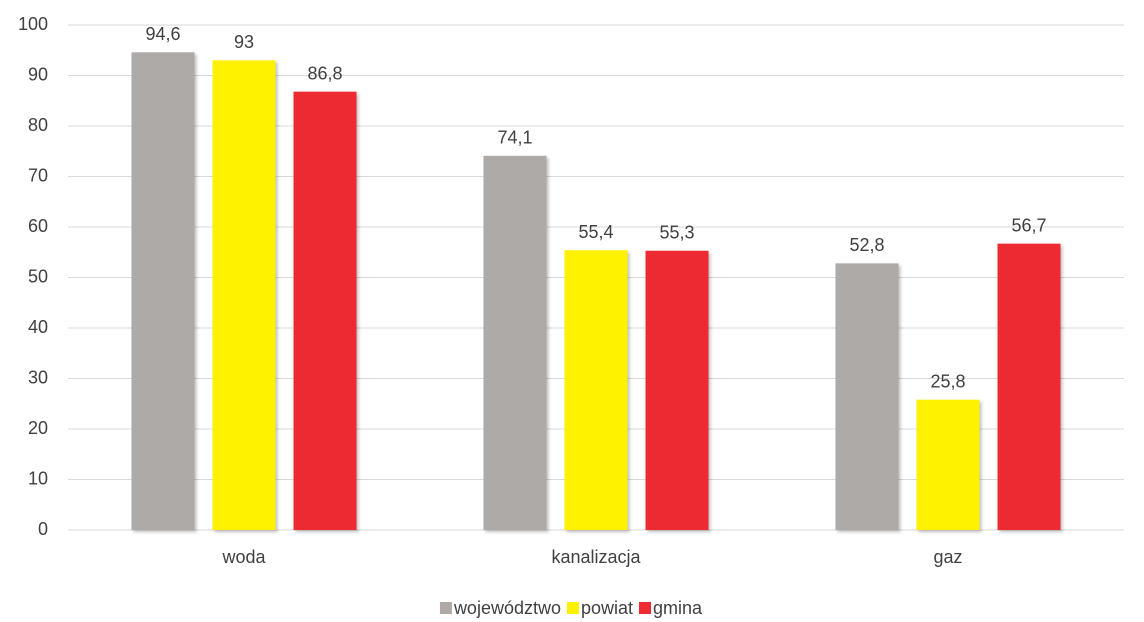 The height and width of the screenshot is (622, 1144). Describe the element at coordinates (38, 226) in the screenshot. I see `y-tick-label: 60` at that location.